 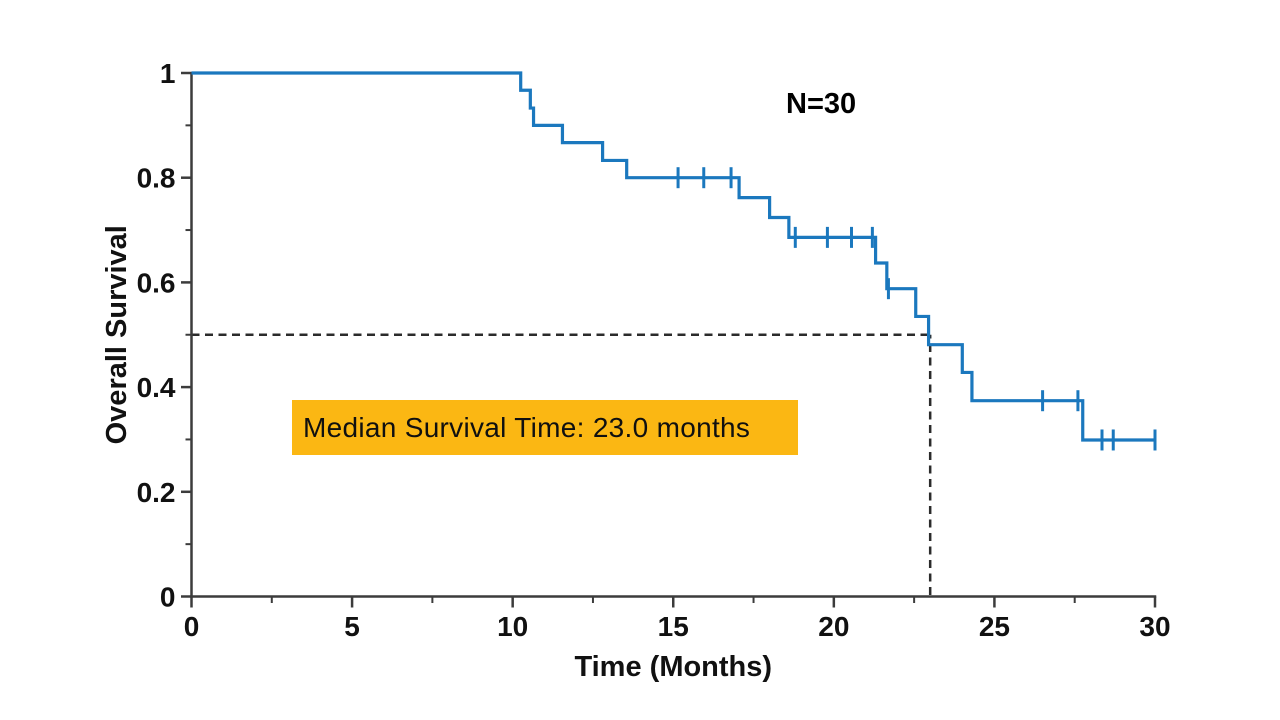 I want to click on x-tick-label: 5, so click(x=352, y=626).